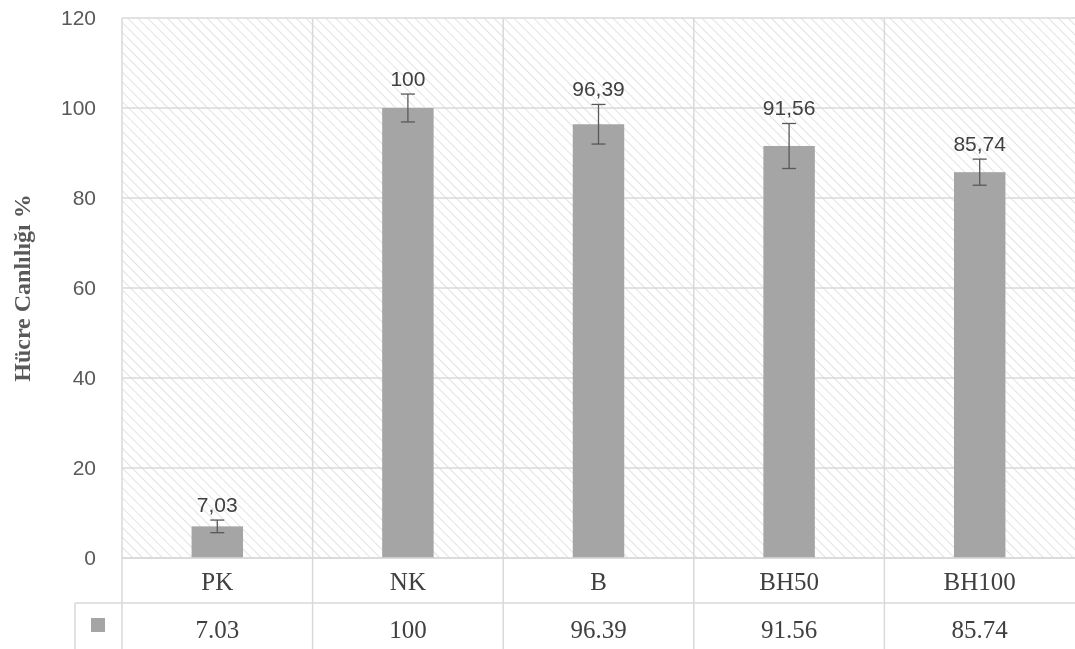  Describe the element at coordinates (789, 108) in the screenshot. I see `data-label: 91,56` at that location.